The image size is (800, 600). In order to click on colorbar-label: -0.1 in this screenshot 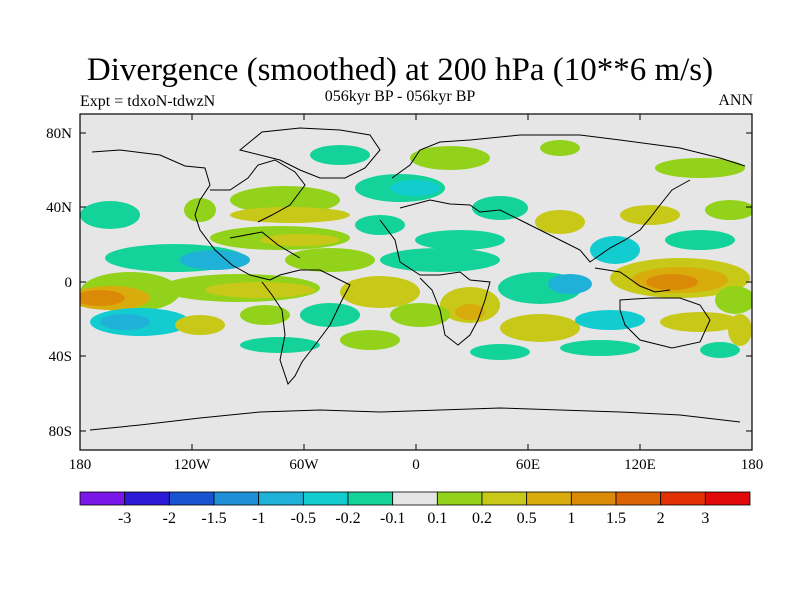, I will do `click(392, 518)`.